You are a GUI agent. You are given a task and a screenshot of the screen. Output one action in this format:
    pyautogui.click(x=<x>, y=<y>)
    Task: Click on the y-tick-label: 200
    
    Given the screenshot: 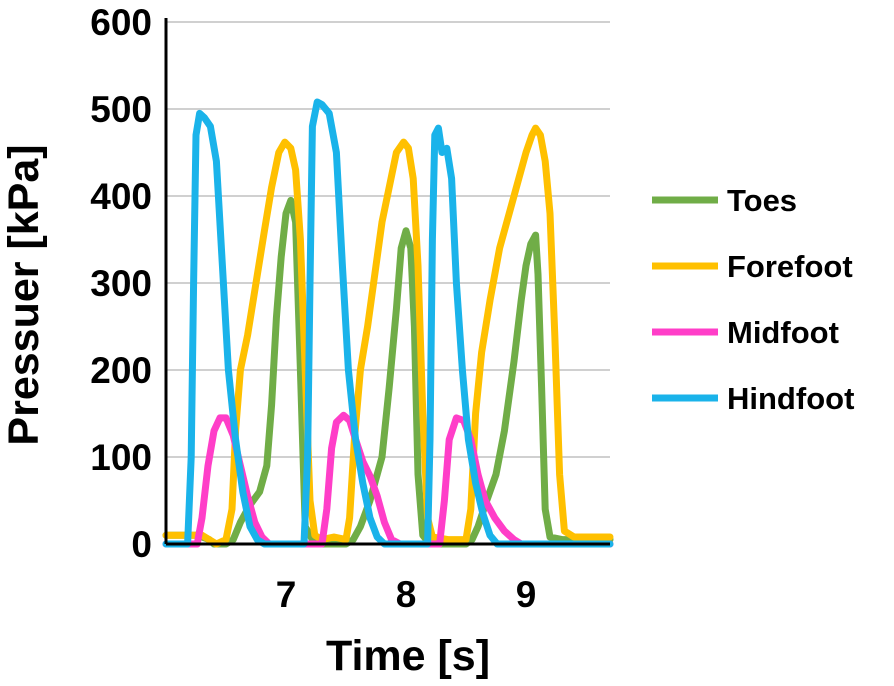 What is the action you would take?
    pyautogui.click(x=121, y=370)
    